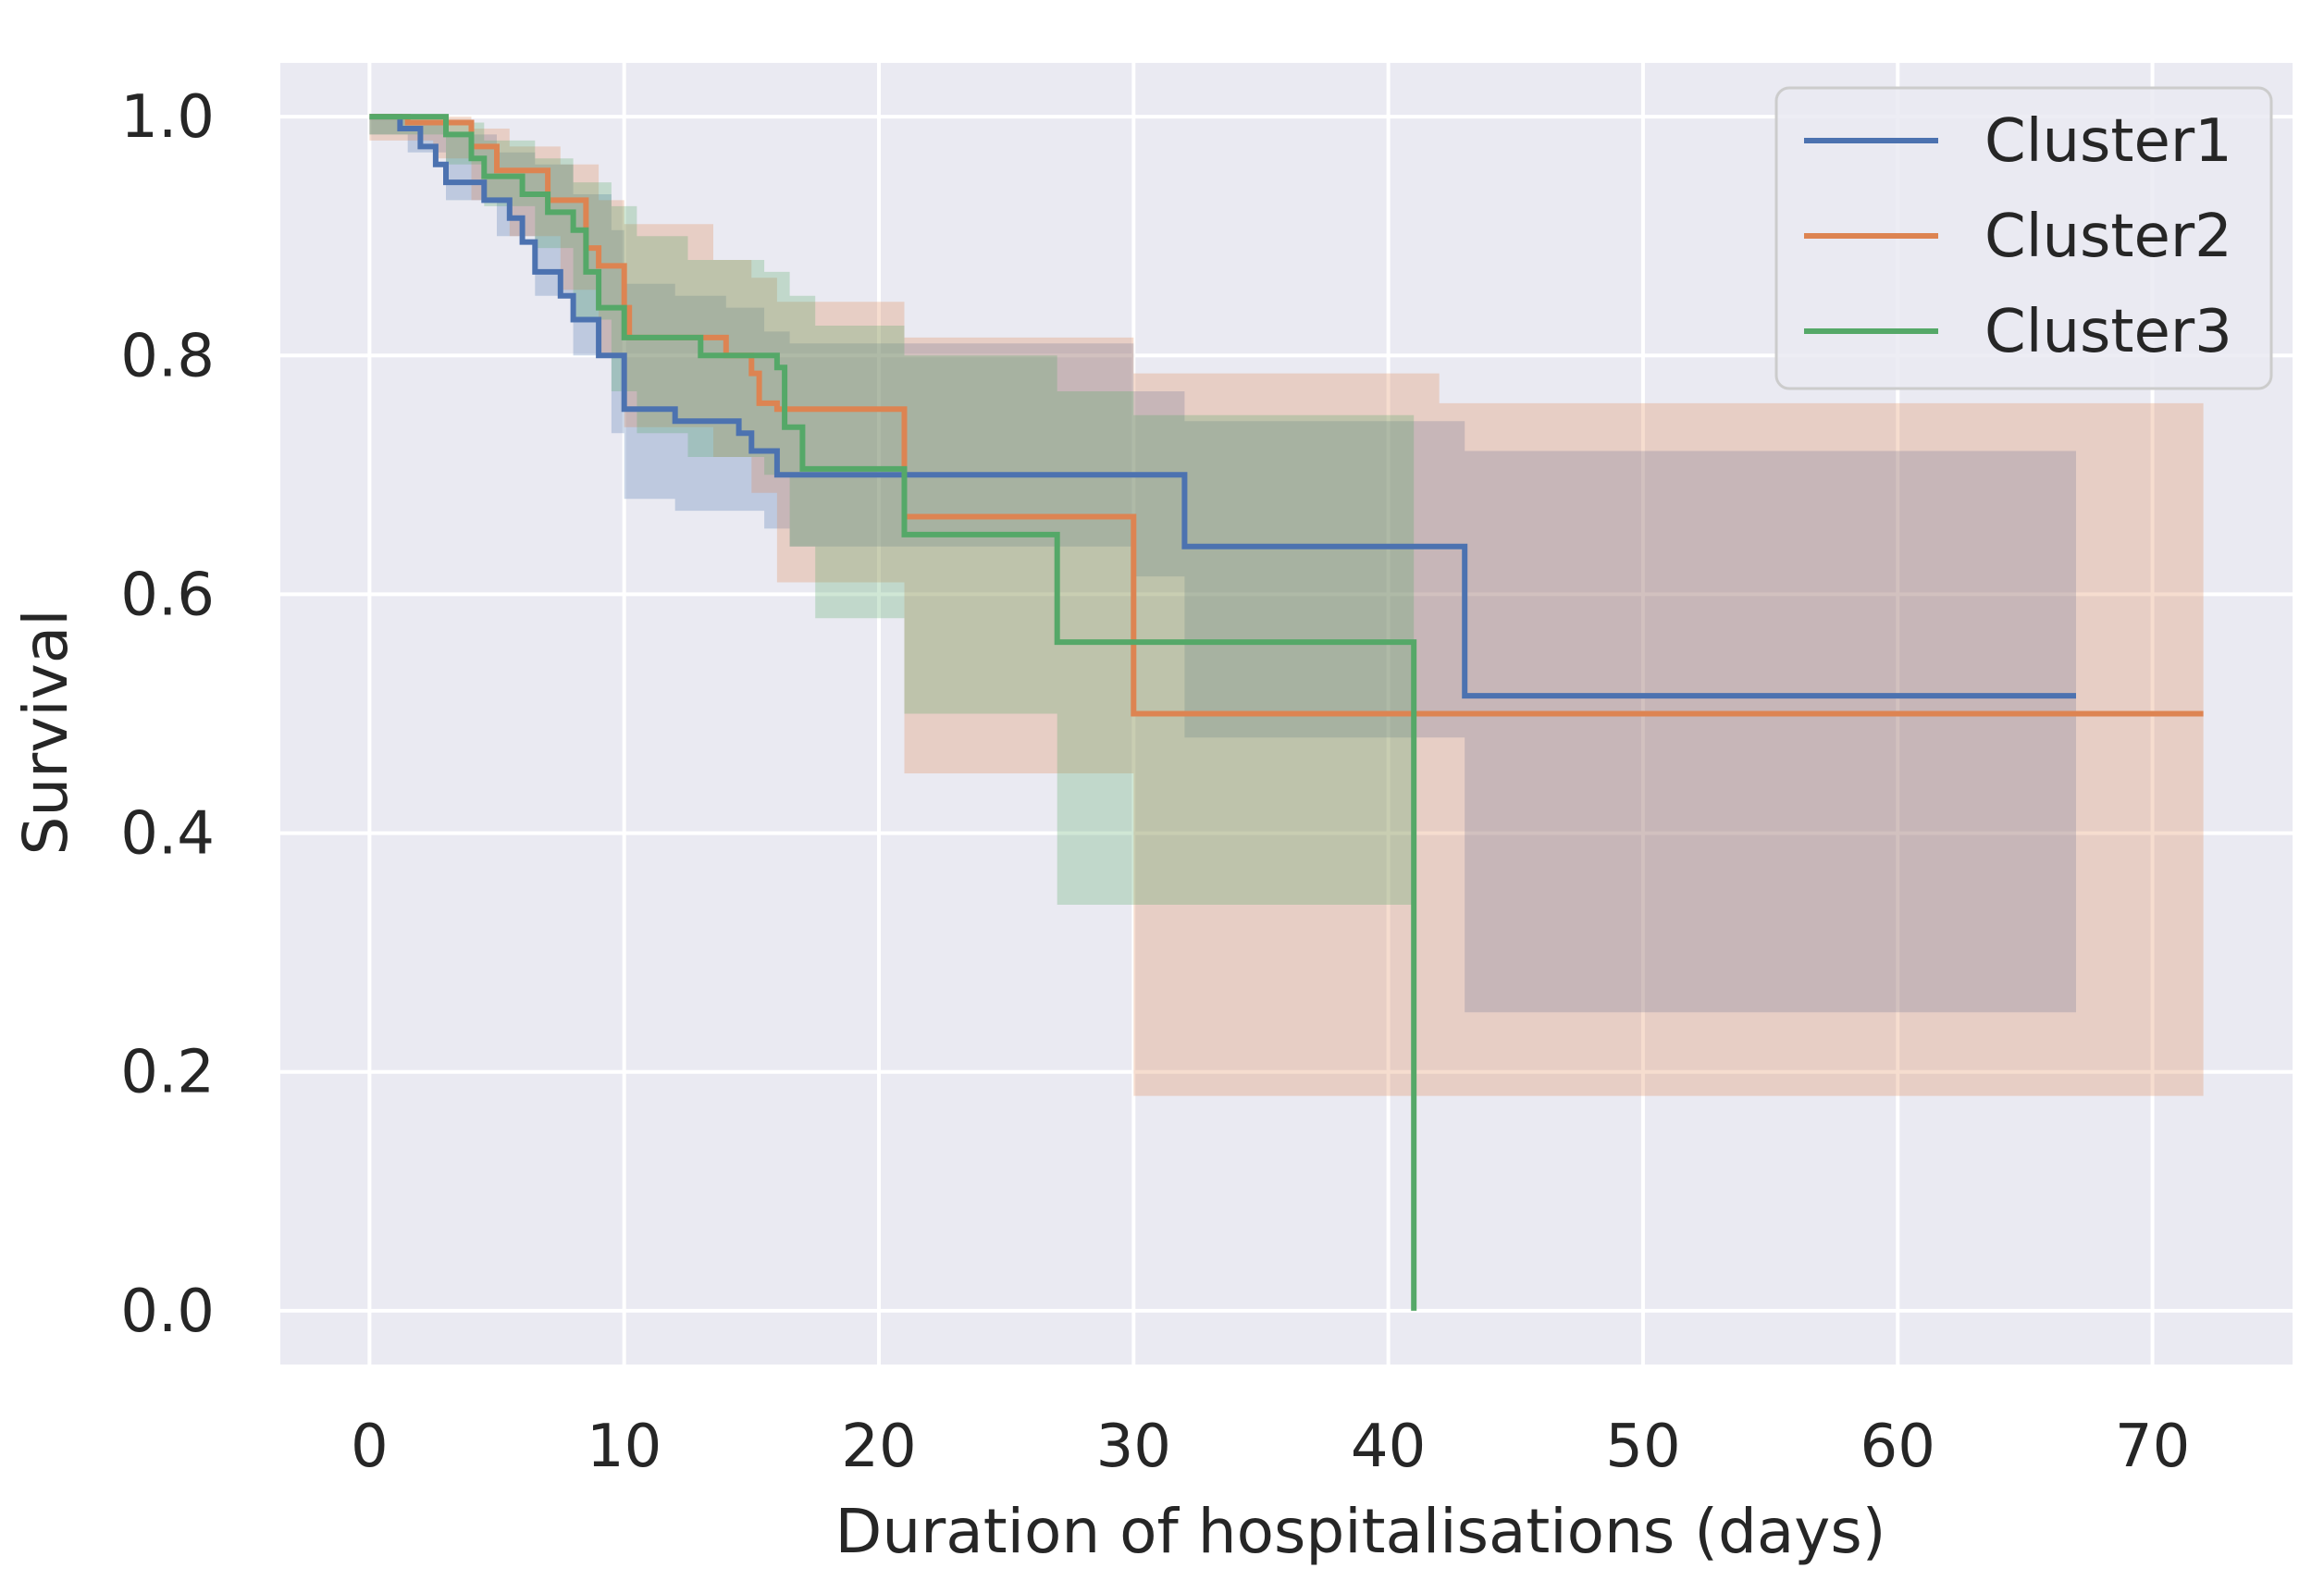 Image resolution: width=2324 pixels, height=1593 pixels. What do you see at coordinates (2108, 141) in the screenshot?
I see `legend-label-cluster1: Cluster1` at bounding box center [2108, 141].